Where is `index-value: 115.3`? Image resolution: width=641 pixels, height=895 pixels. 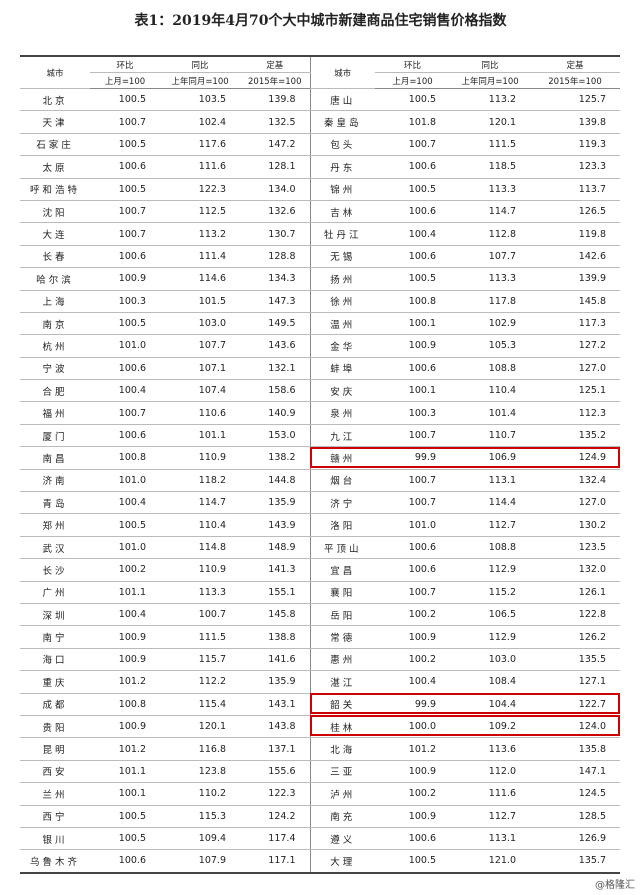 index-value: 115.3 is located at coordinates (200, 816).